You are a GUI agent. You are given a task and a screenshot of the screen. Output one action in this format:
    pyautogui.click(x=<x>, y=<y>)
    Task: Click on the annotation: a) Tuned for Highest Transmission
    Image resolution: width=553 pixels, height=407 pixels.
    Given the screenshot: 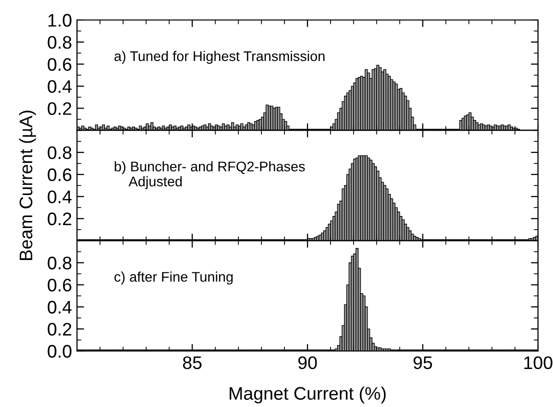 What is the action you would take?
    pyautogui.click(x=219, y=57)
    